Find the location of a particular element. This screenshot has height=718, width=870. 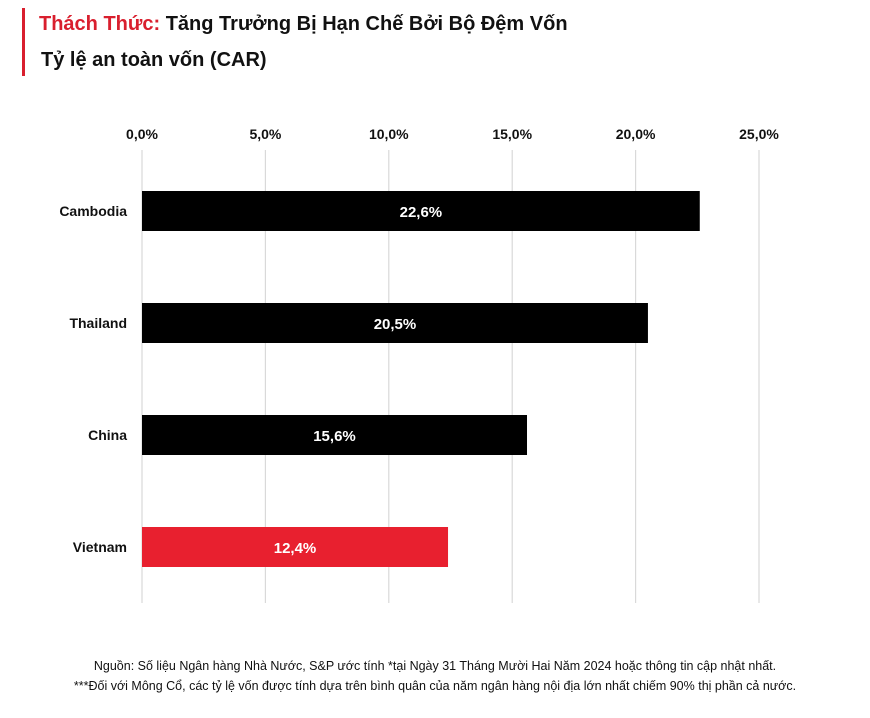

x-tick-label: 5,0% is located at coordinates (265, 134).